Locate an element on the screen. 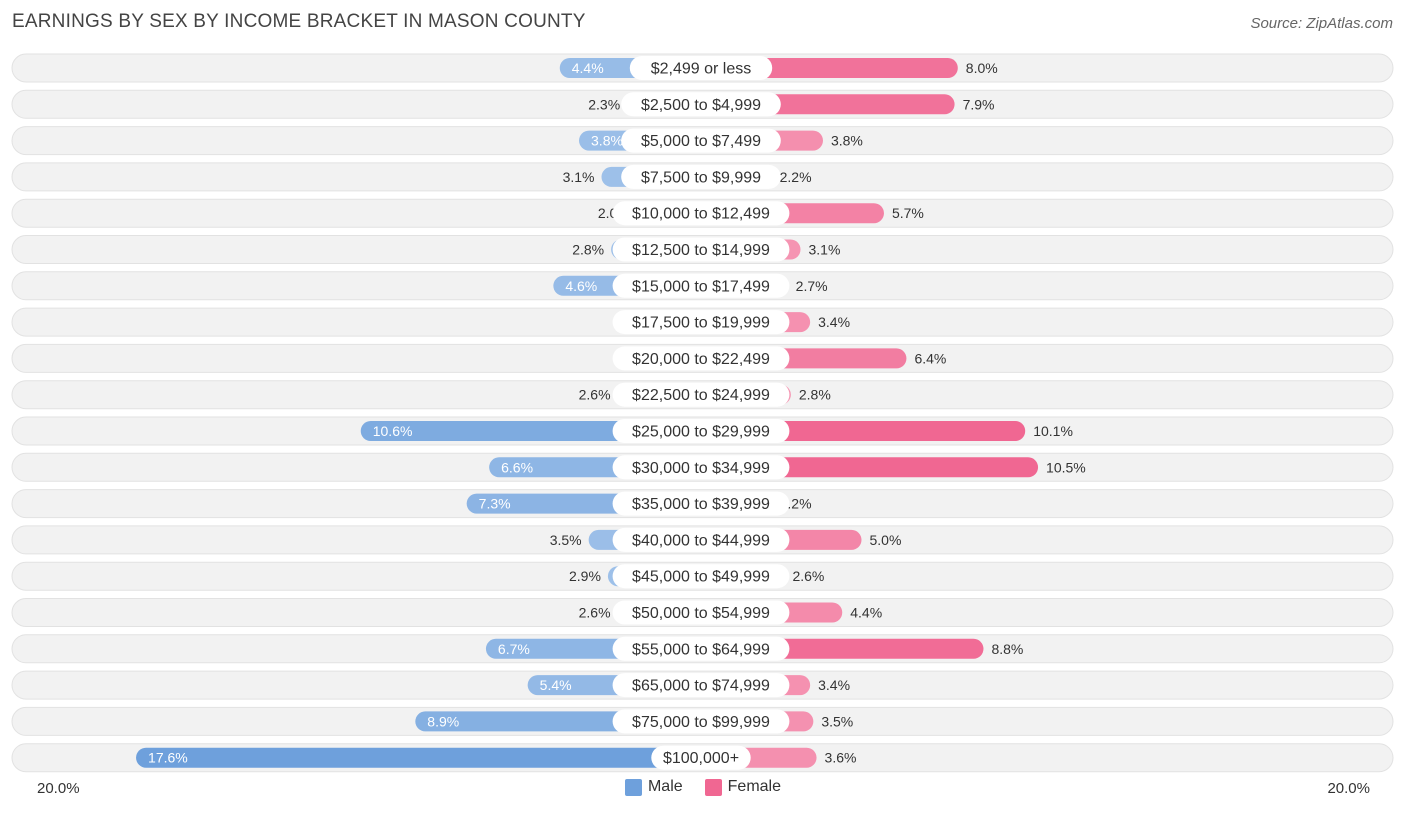  male-value-label: 3.5% is located at coordinates (566, 540).